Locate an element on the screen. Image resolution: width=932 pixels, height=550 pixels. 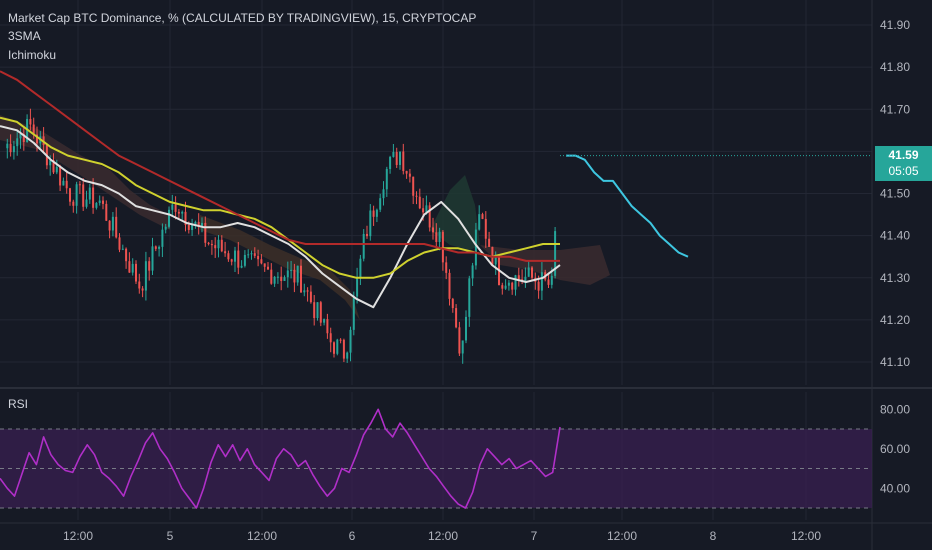
rsi-tick-label: 60.00 is located at coordinates (895, 449).